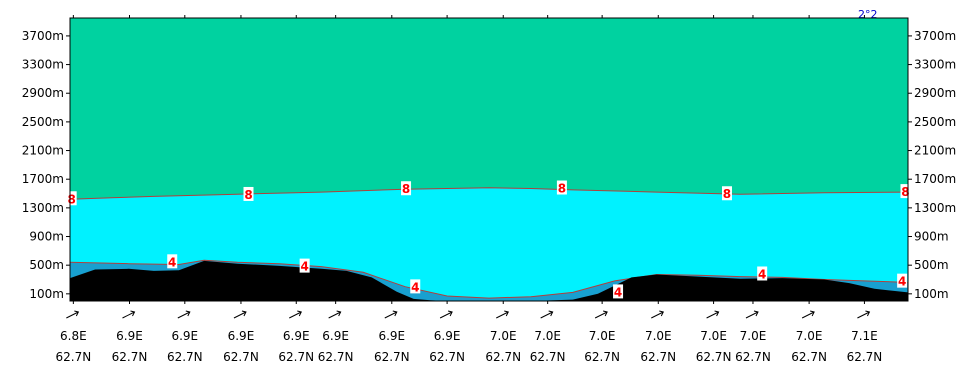 This screenshot has height=365, width=969. What do you see at coordinates (935, 93) in the screenshot?
I see `y-tick-label-right: 2900m` at bounding box center [935, 93].